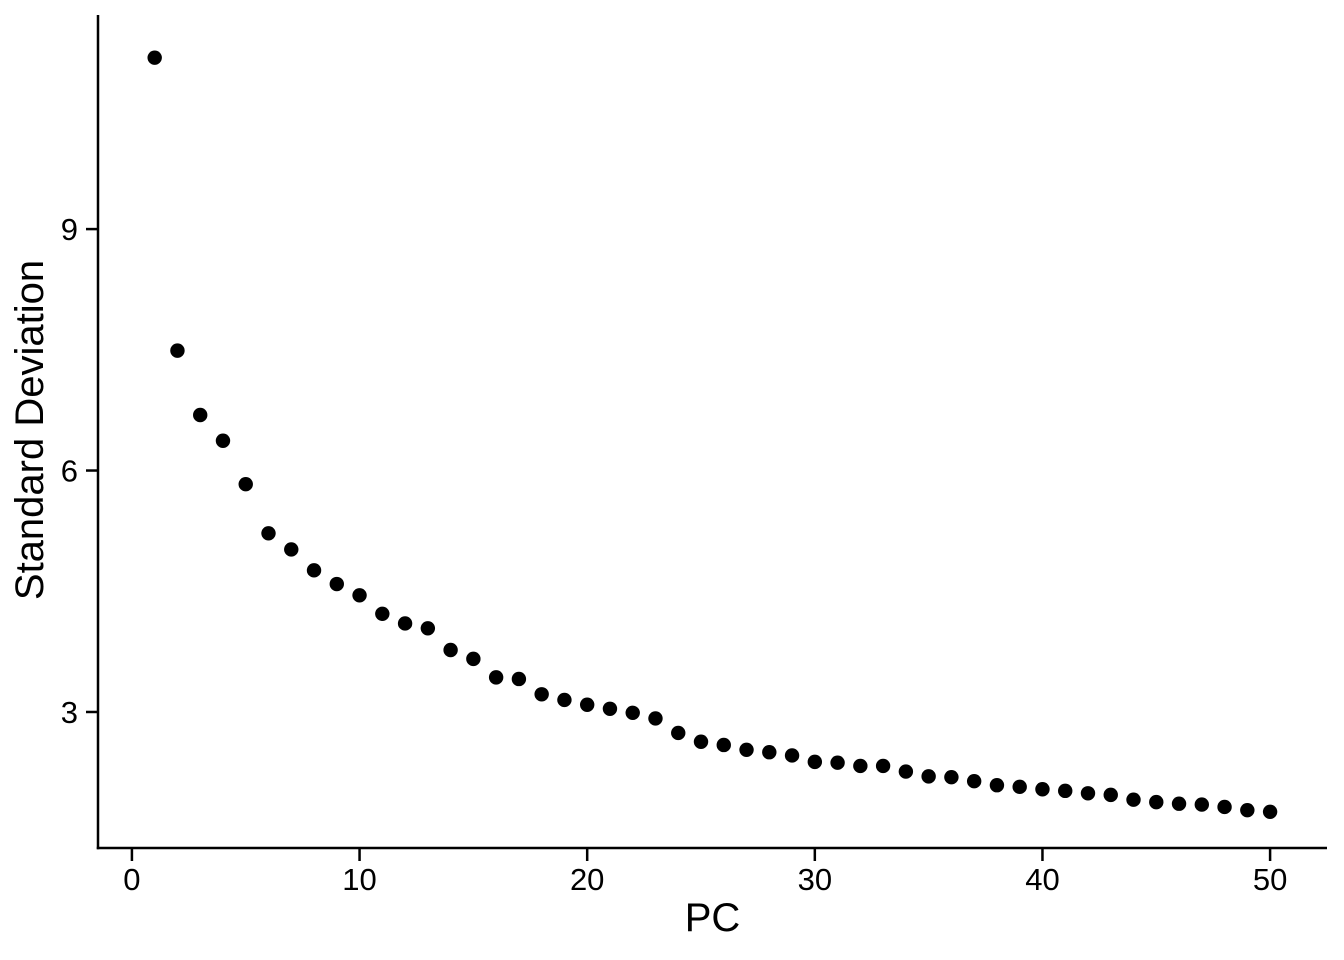 This screenshot has width=1344, height=960. I want to click on x-tick-label: 30, so click(815, 879).